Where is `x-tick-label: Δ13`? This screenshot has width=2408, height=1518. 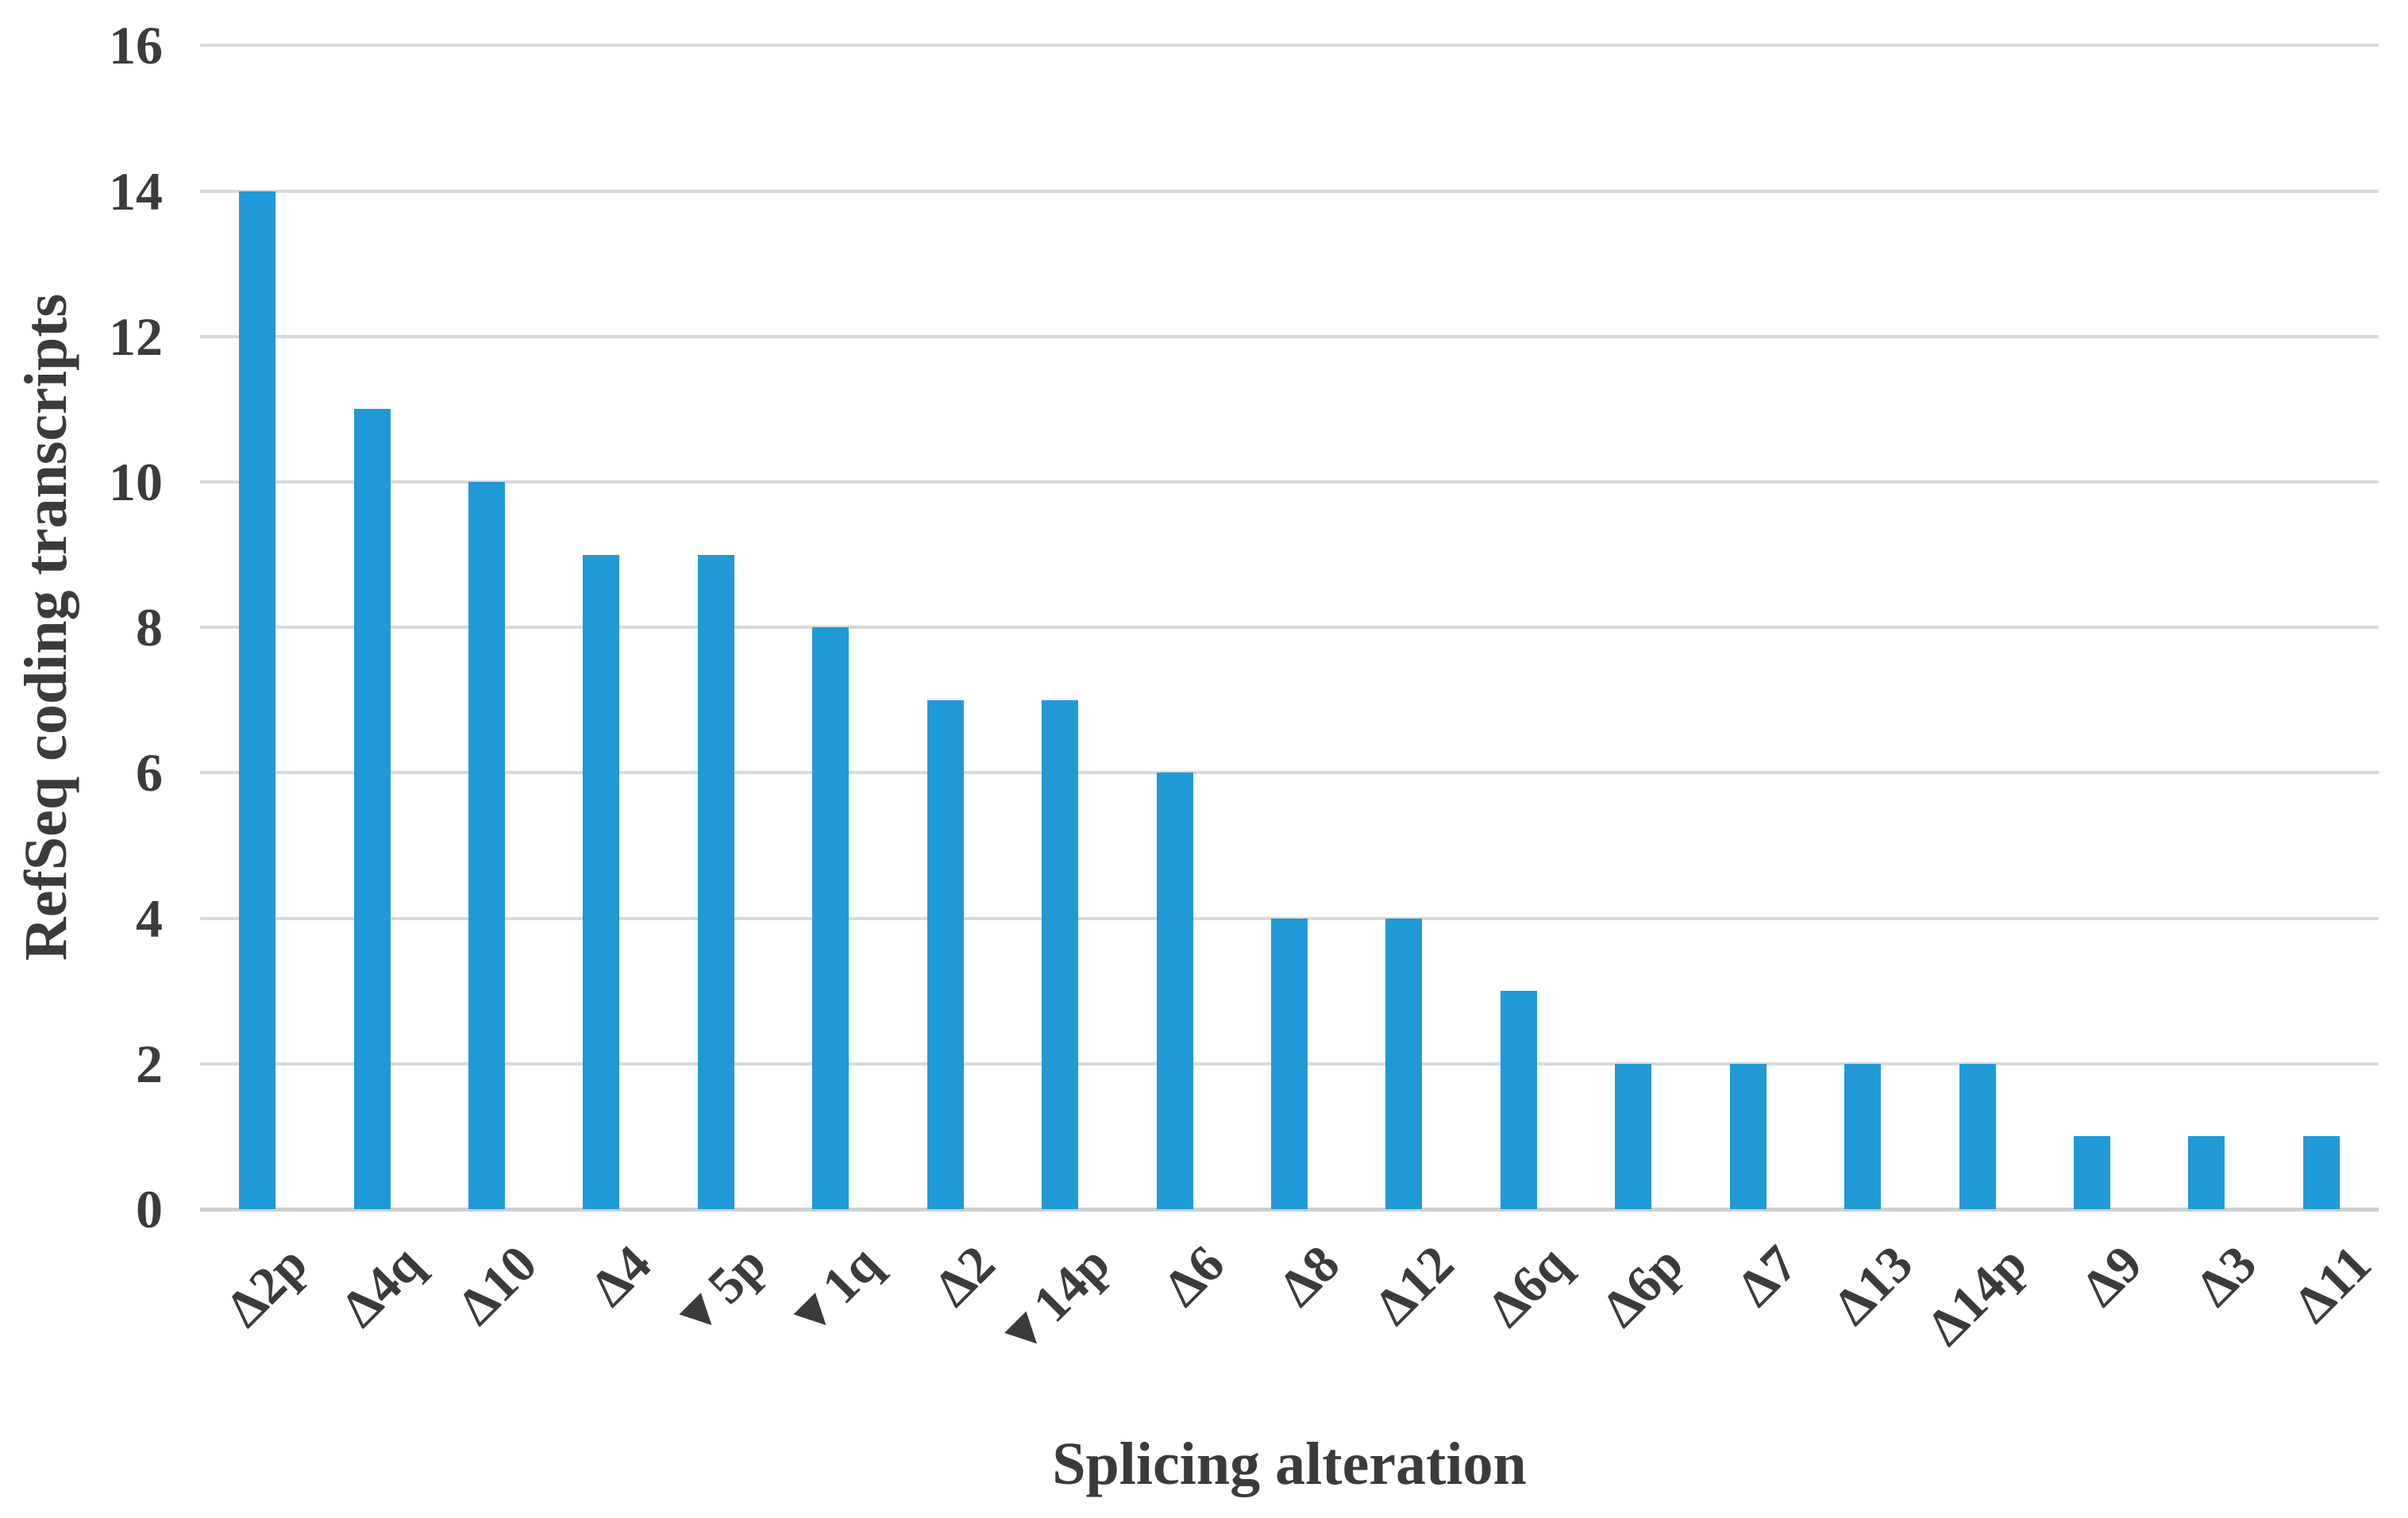
x-tick-label: Δ13 is located at coordinates (1873, 1285).